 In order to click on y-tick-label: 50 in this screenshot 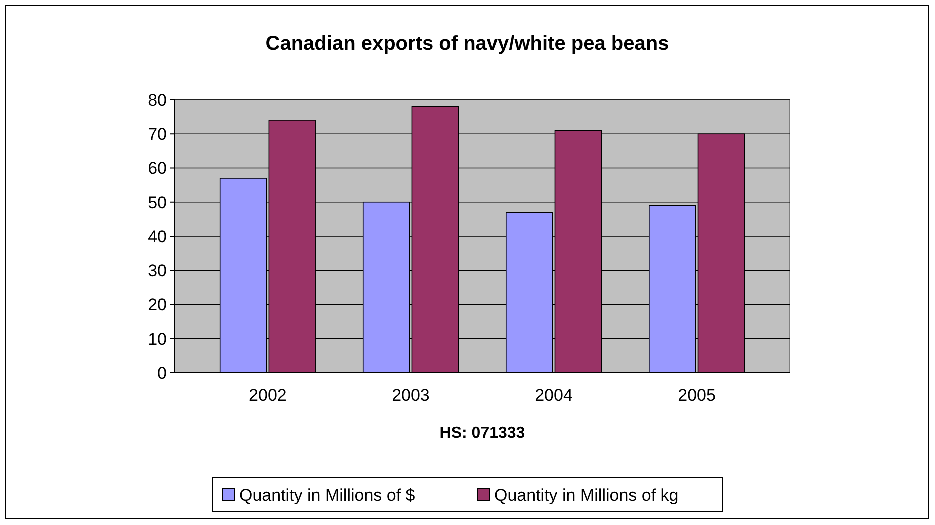, I will do `click(157, 202)`.